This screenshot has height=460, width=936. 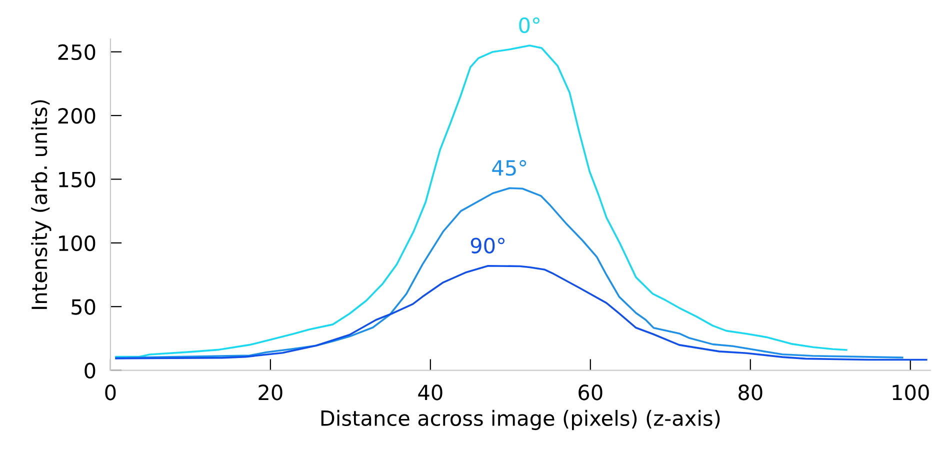 What do you see at coordinates (520, 420) in the screenshot?
I see `x-axis-title: Distance across image (pixels) (z-axis)` at bounding box center [520, 420].